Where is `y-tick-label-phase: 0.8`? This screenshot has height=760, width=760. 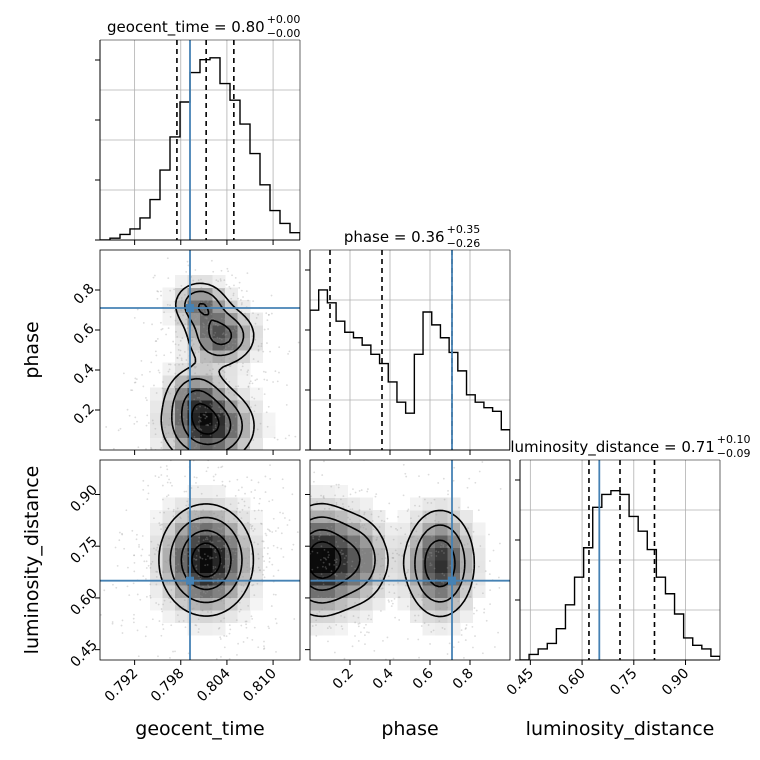
y-tick-label-phase: 0.8 is located at coordinates (84, 294).